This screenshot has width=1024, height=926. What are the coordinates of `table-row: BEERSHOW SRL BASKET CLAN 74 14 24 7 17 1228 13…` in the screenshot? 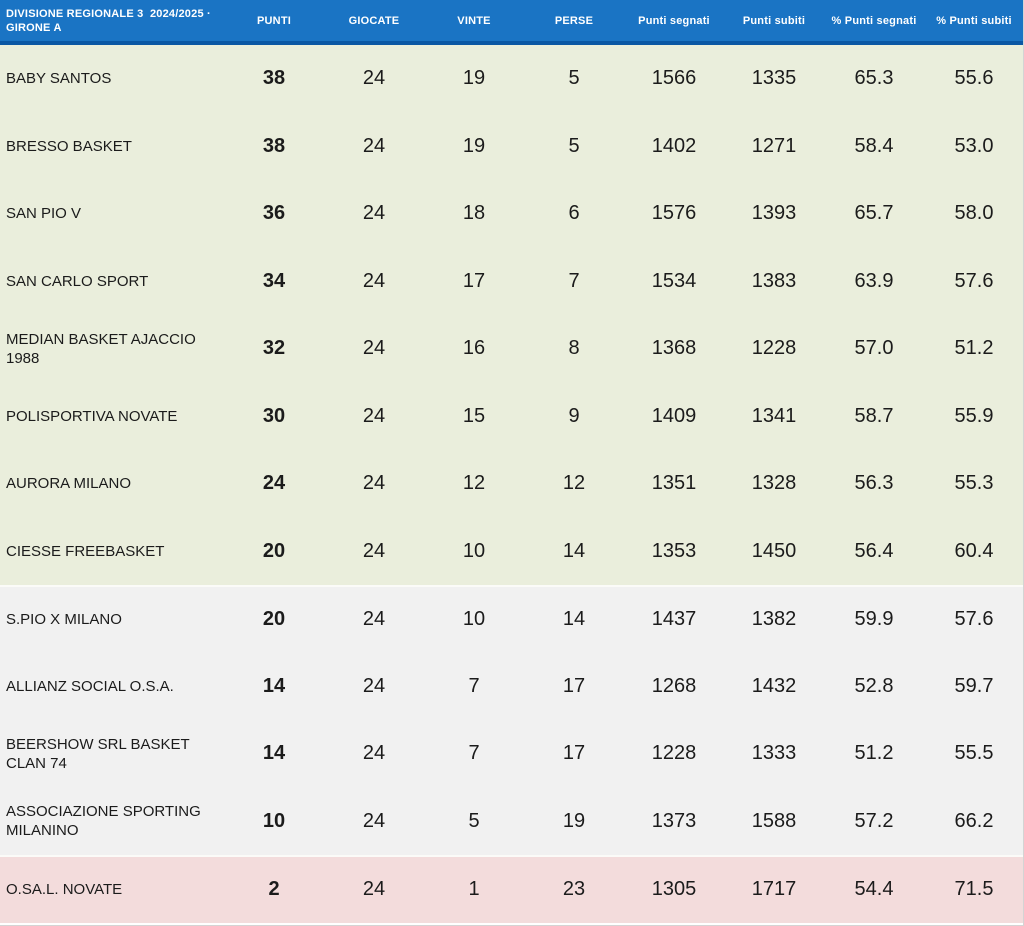 It's located at (511, 754).